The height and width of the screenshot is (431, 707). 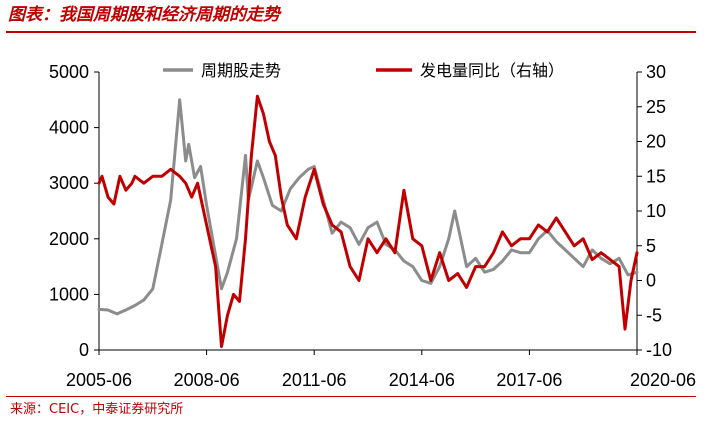 What do you see at coordinates (69, 128) in the screenshot?
I see `y-left-tick-label: 4000` at bounding box center [69, 128].